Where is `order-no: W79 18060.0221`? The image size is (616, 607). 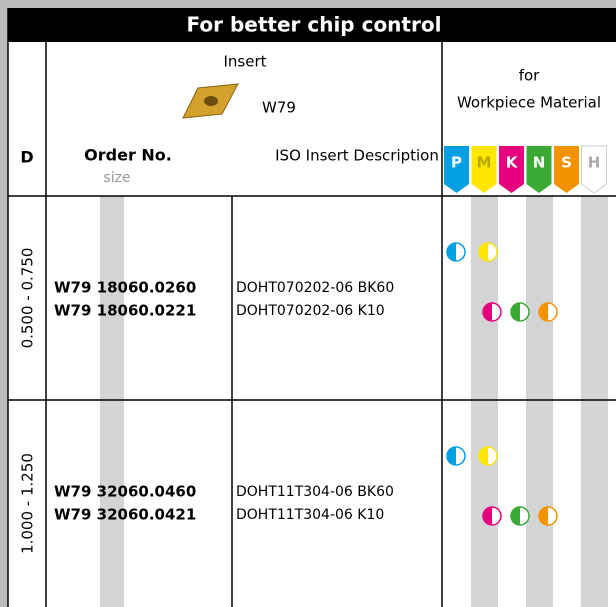
order-no: W79 18060.0221 is located at coordinates (125, 311).